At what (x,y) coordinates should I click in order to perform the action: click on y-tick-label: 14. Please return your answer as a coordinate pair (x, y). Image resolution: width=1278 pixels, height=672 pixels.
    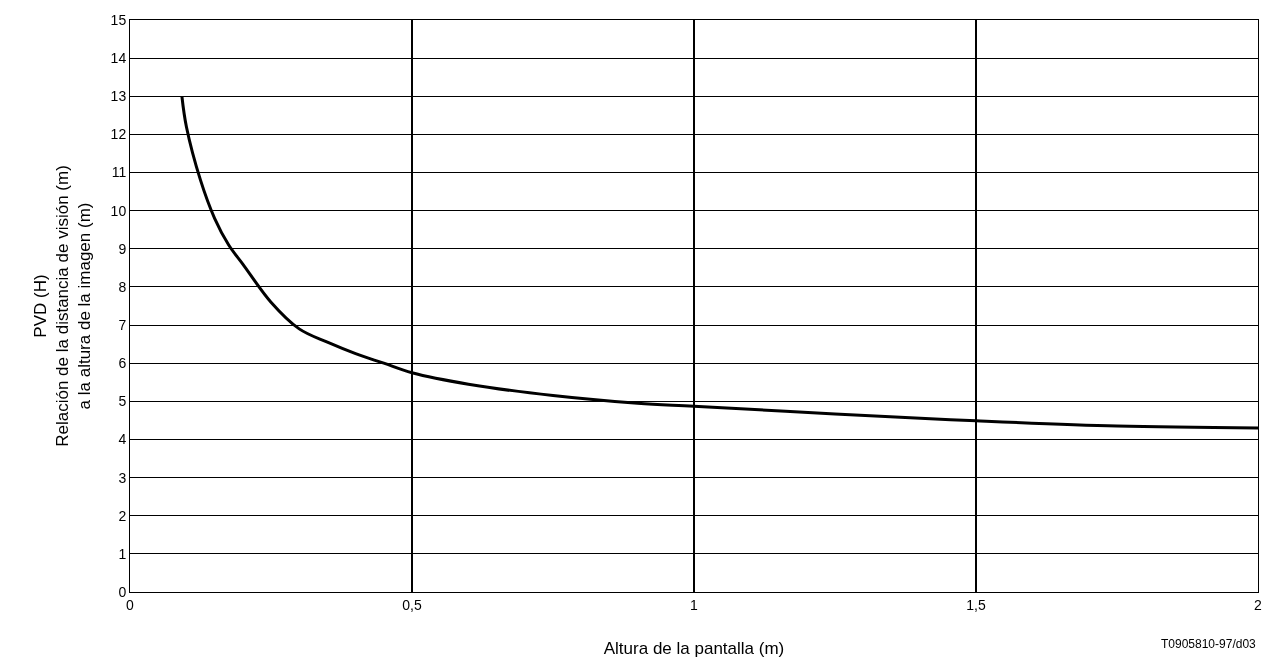
    Looking at the image, I should click on (118, 58).